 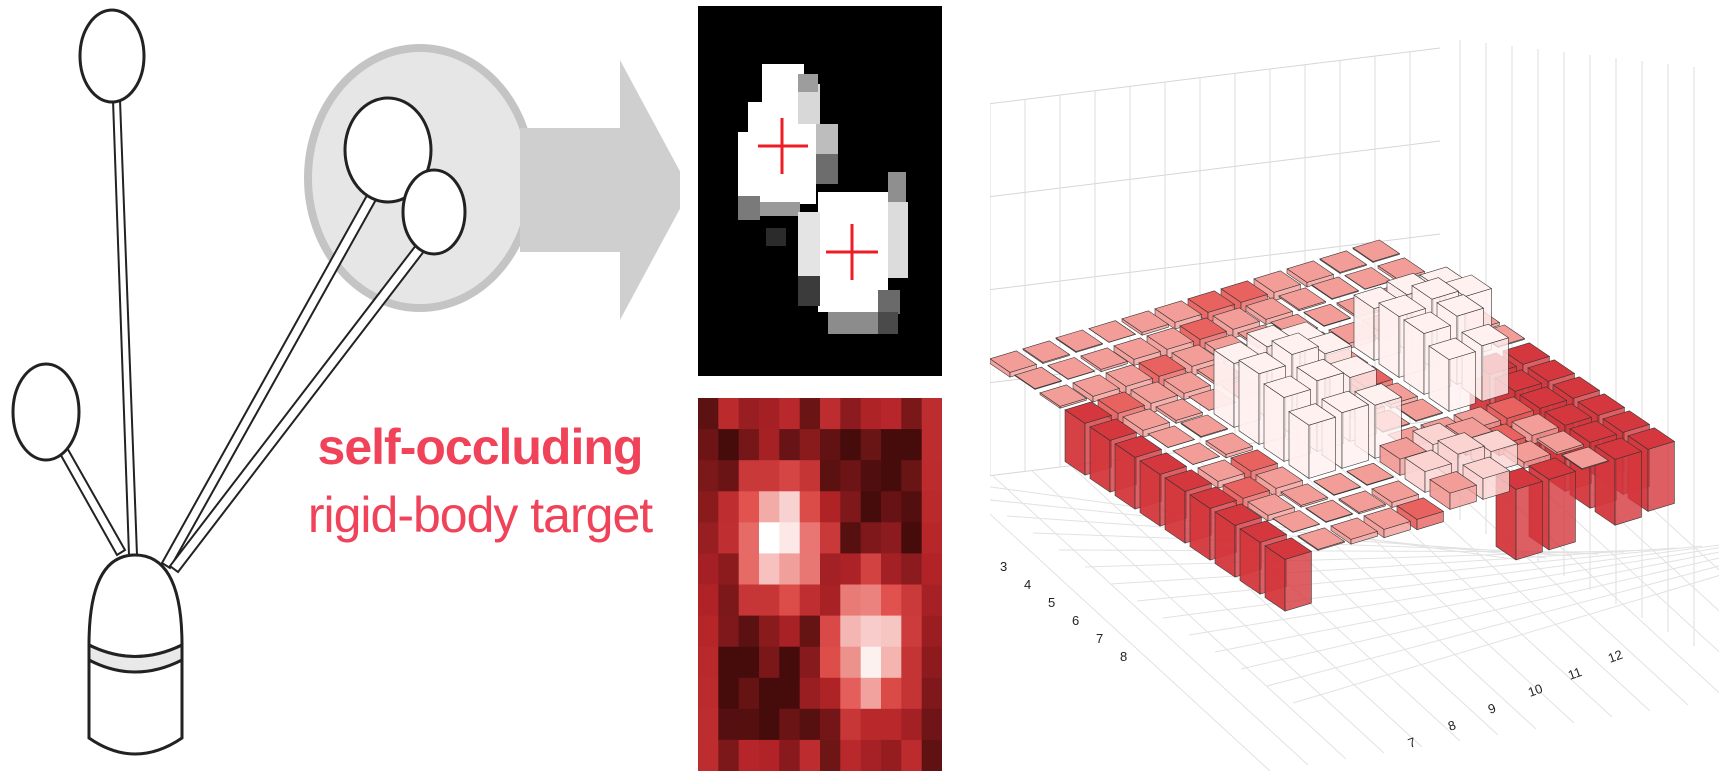 I want to click on rod-top, so click(x=125, y=327).